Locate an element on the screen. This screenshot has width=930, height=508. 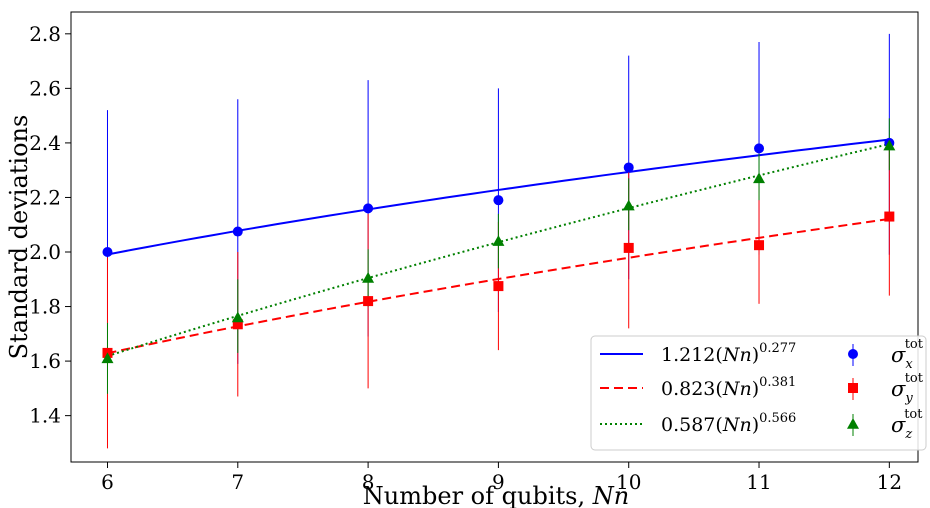
x-tick-label: 6 is located at coordinates (107, 482).